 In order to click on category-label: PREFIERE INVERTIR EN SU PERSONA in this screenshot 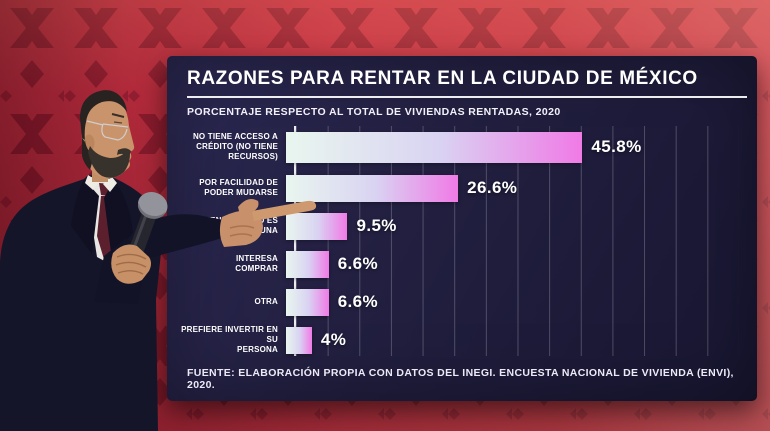, I will do `click(229, 339)`.